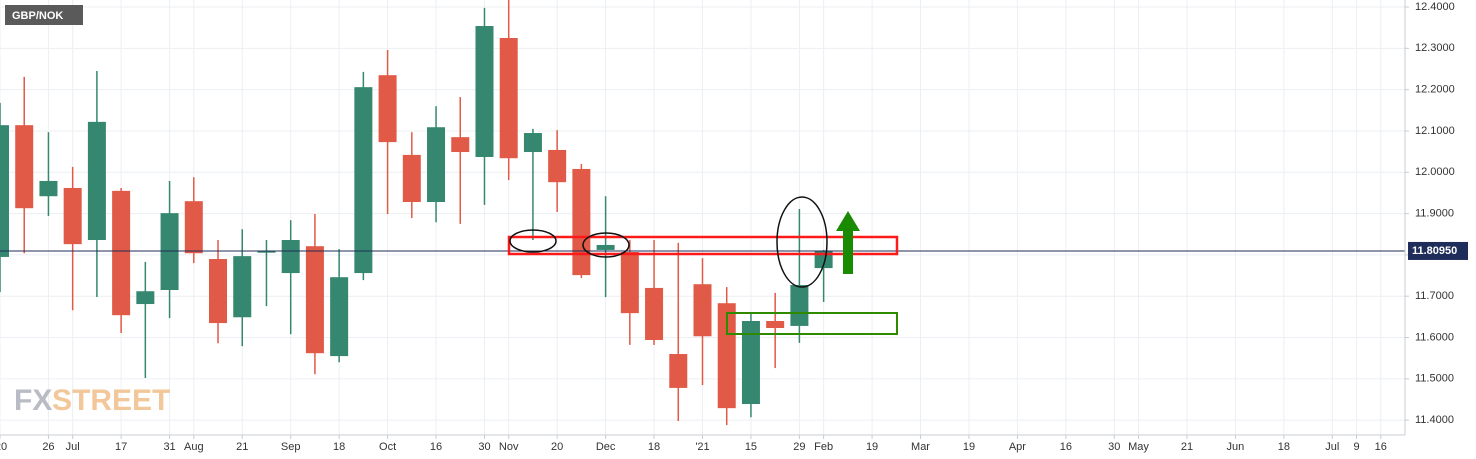  I want to click on title-box, so click(44, 15).